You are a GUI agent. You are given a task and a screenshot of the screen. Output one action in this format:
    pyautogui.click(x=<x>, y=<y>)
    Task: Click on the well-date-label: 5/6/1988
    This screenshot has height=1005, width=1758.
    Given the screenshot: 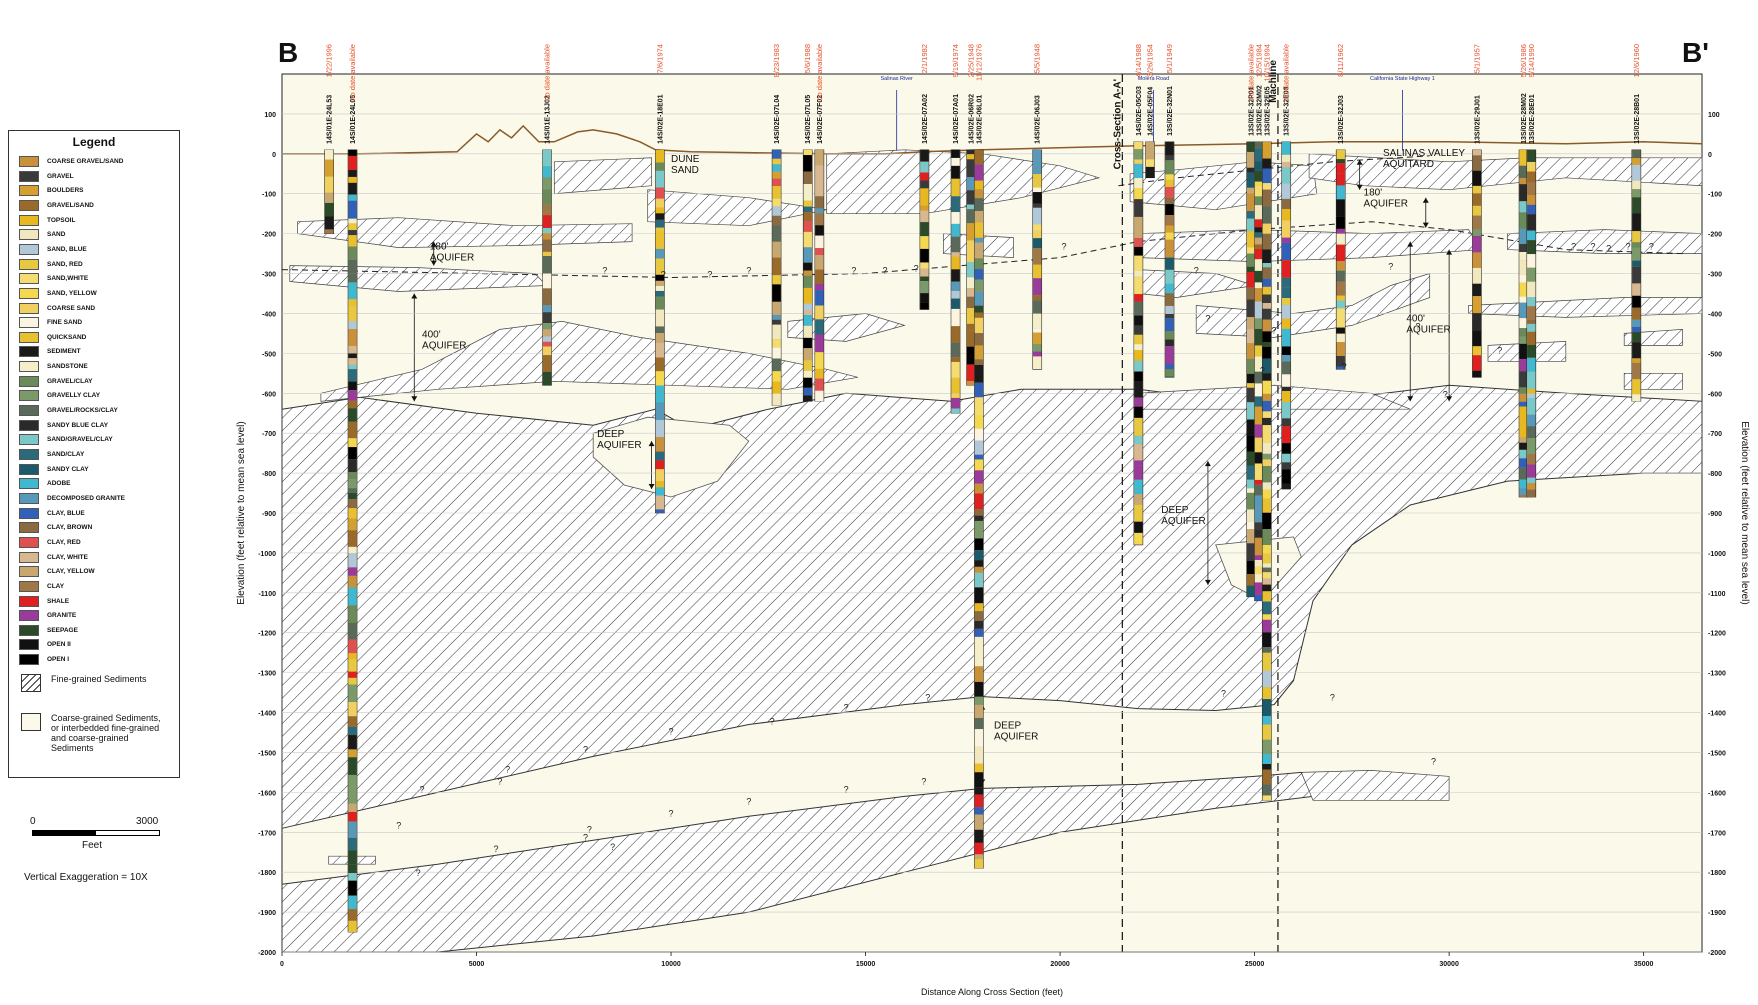 What is the action you would take?
    pyautogui.click(x=807, y=58)
    